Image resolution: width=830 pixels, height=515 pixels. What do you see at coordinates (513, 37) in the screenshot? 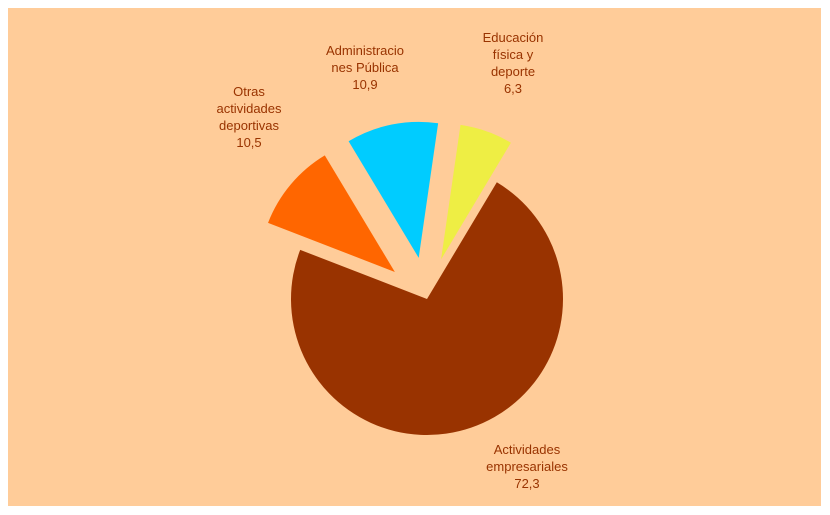
I see `slice-label-line: Educación` at bounding box center [513, 37].